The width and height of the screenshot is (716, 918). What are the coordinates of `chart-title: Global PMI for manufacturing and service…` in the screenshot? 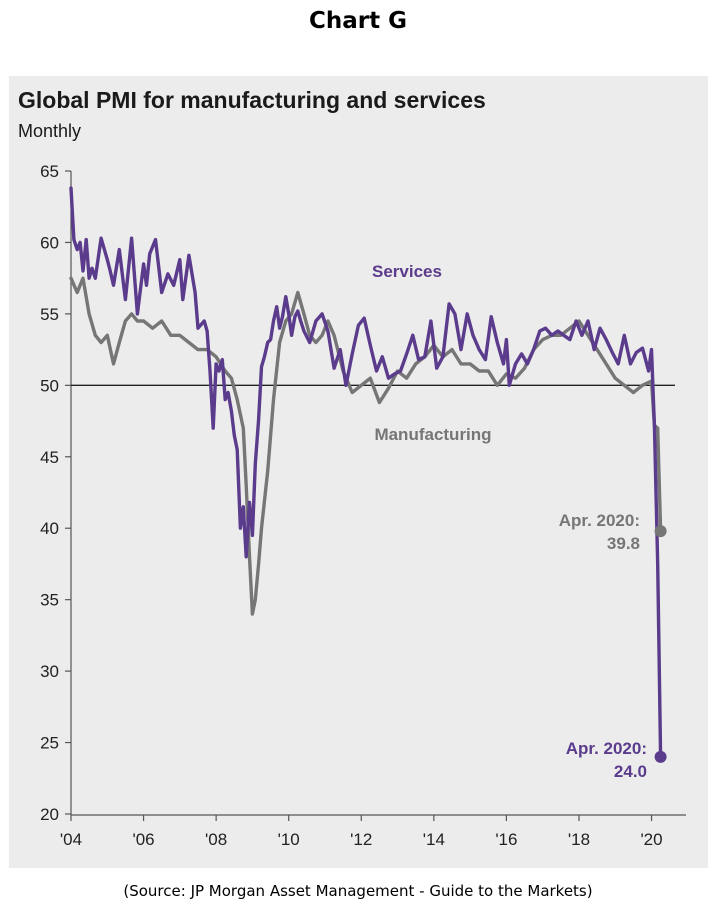 It's located at (252, 100).